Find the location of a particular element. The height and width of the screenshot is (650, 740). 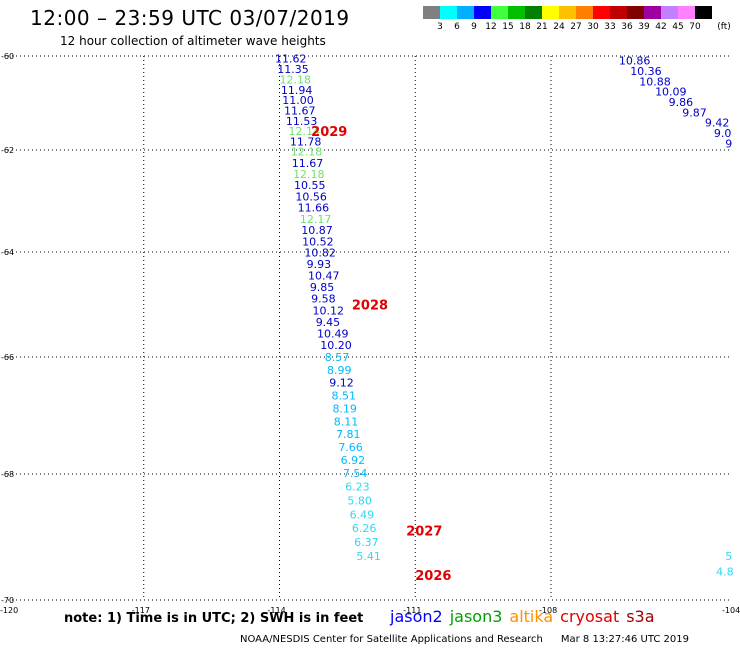

wave-height-label: 9.45 is located at coordinates (328, 322).